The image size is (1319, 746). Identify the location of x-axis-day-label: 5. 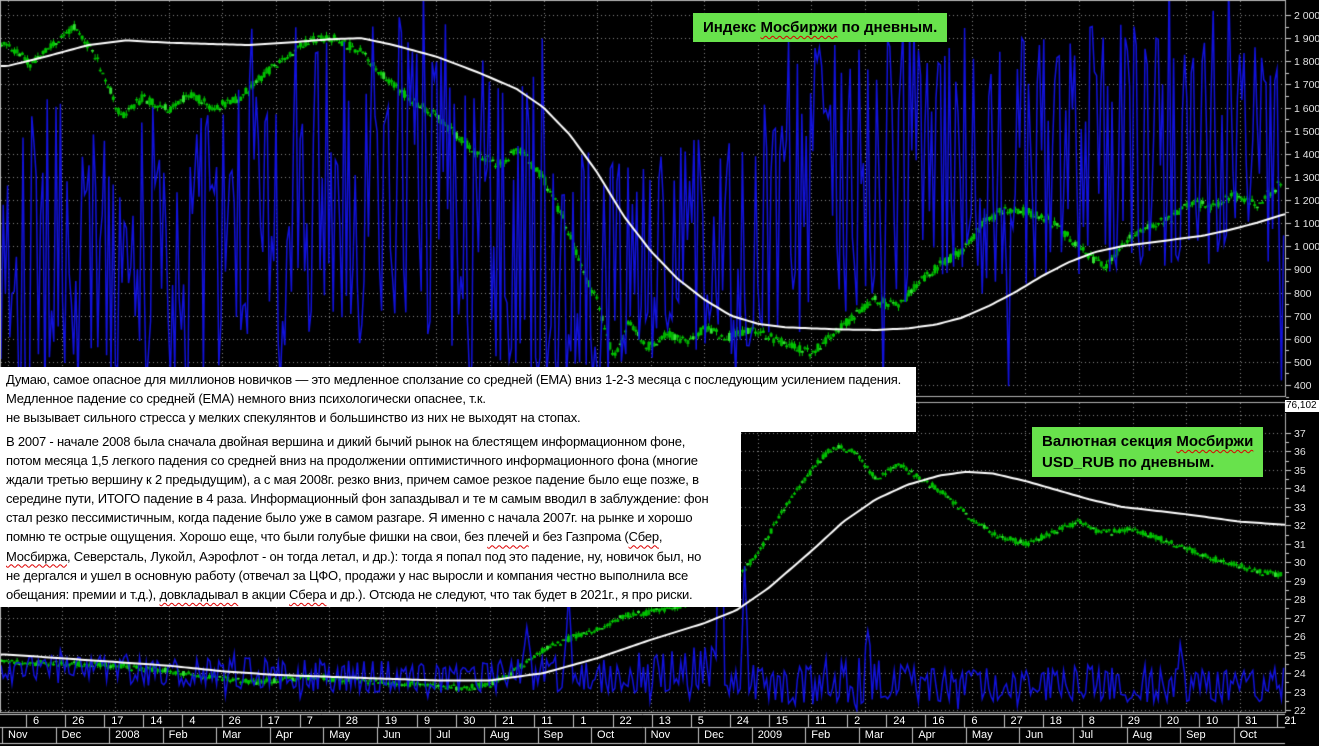
(700, 721).